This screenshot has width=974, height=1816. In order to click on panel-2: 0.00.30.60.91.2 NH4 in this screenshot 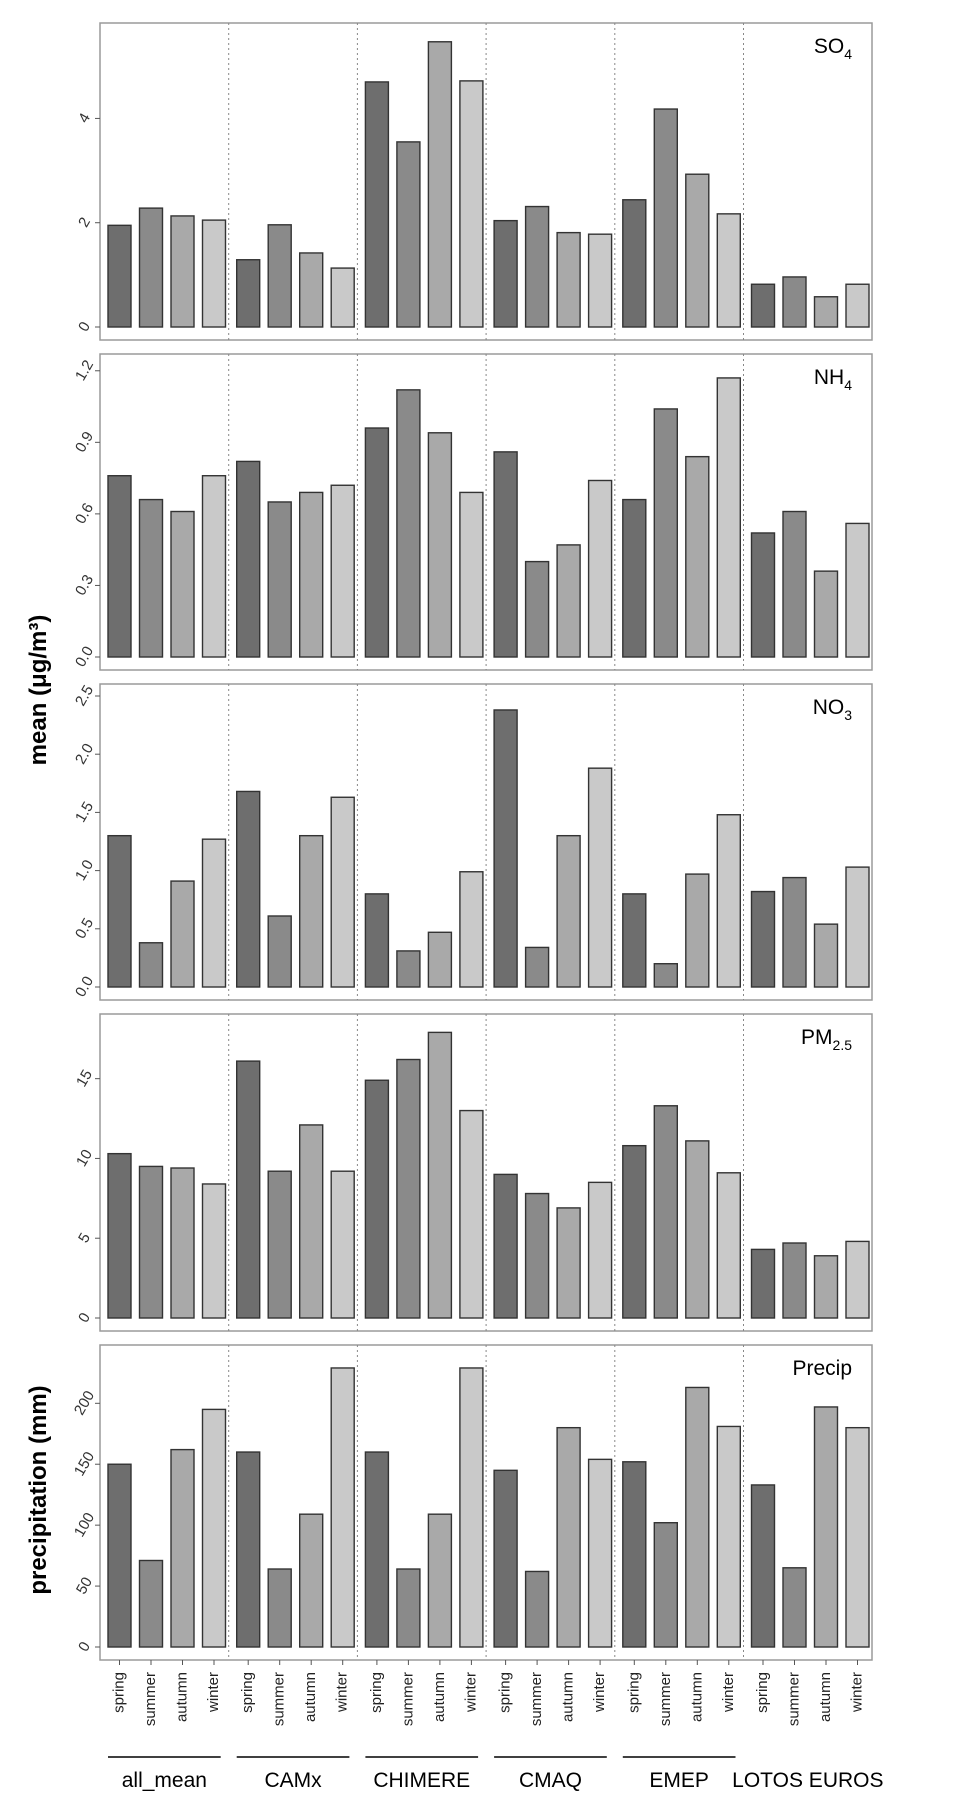, I will do `click(472, 512)`.